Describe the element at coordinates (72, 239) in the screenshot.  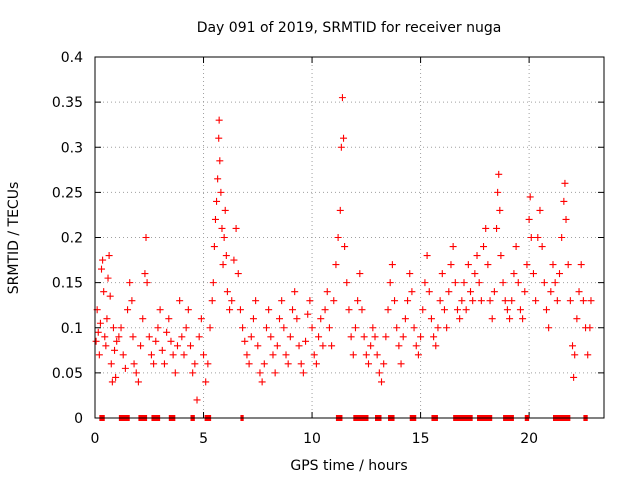
I see `y-tick-label: 0.2` at that location.